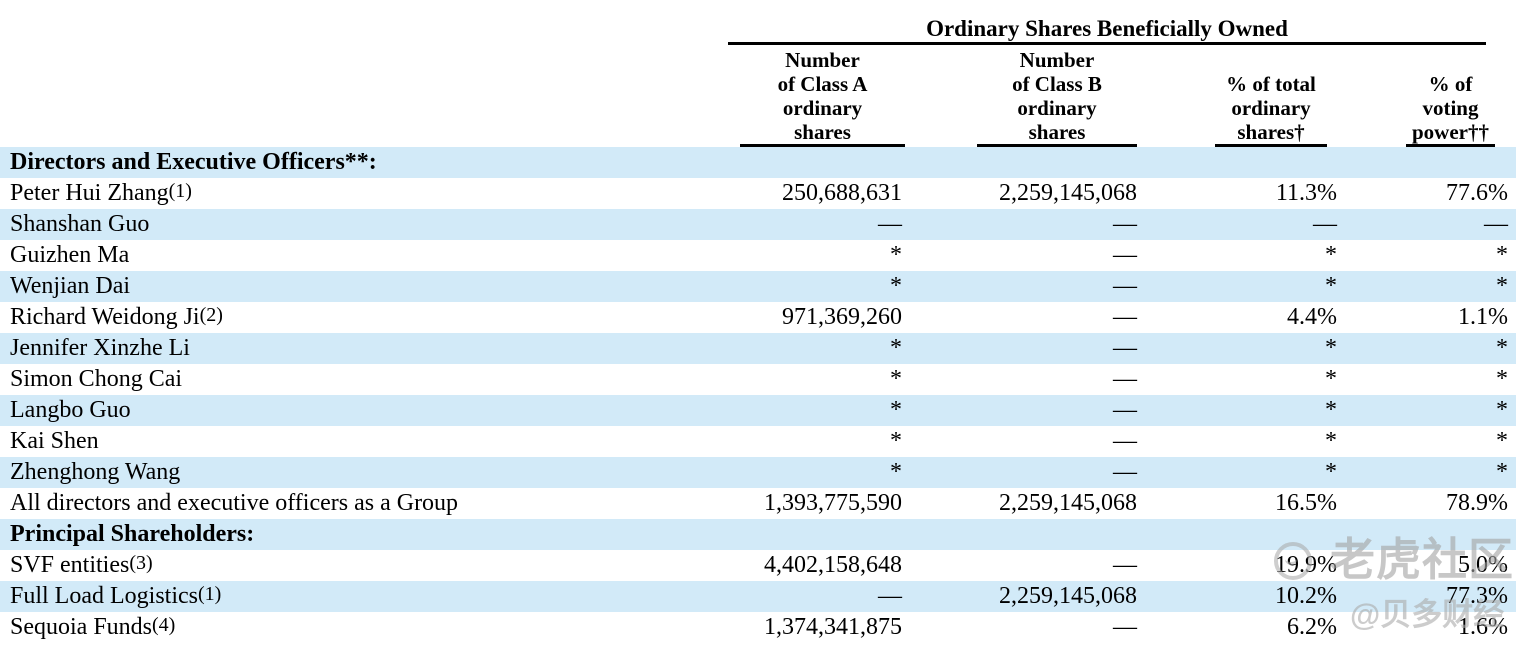 The height and width of the screenshot is (650, 1516). What do you see at coordinates (758, 348) in the screenshot?
I see `table-row: Jennifer Xinzhe Li * — * *` at bounding box center [758, 348].